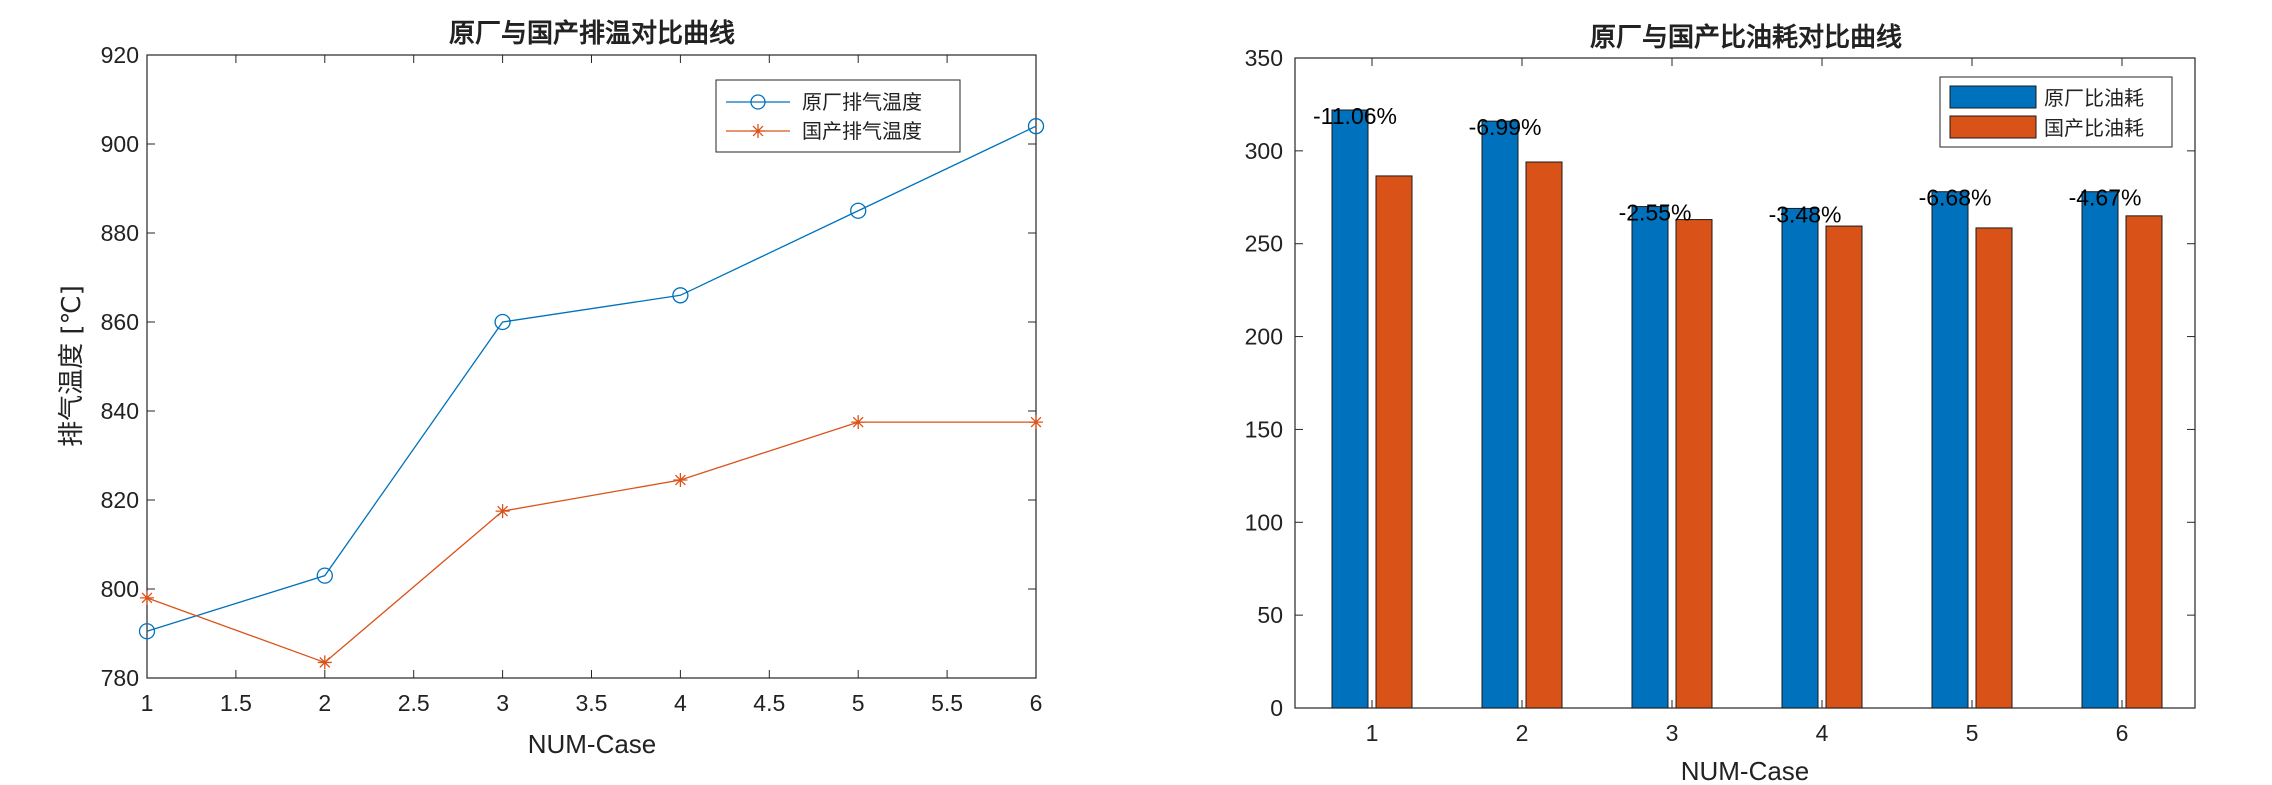 Image resolution: width=2272 pixels, height=785 pixels. I want to click on x-tick-label: 4.5, so click(769, 703).